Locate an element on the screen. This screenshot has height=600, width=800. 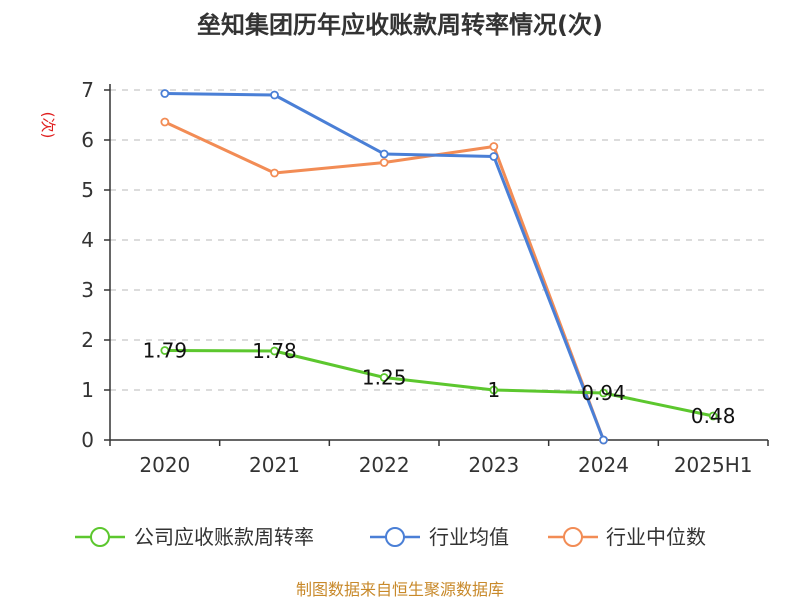
data-point-s0-2022 is located at coordinates (384, 377).